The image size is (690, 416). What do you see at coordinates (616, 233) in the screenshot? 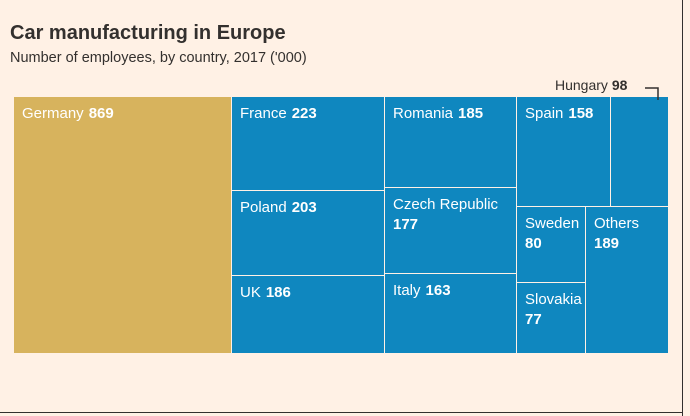
I see `tile-label-others: Others 189` at bounding box center [616, 233].